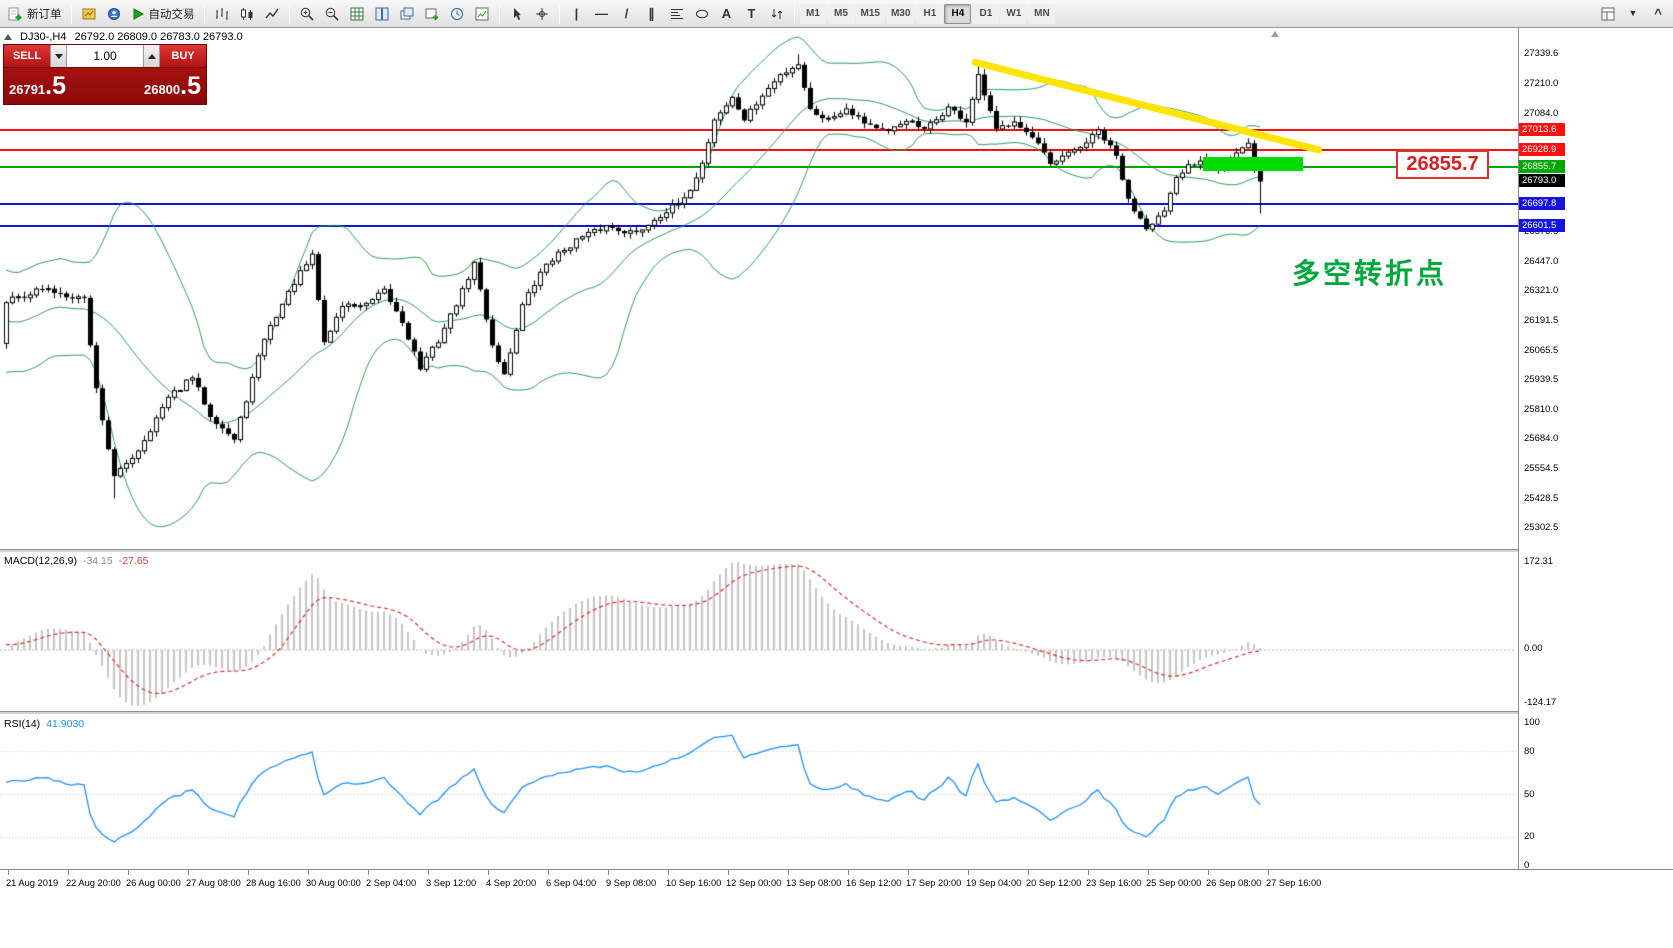 The width and height of the screenshot is (1673, 948). What do you see at coordinates (58, 56) in the screenshot?
I see `volume-decrease-button` at bounding box center [58, 56].